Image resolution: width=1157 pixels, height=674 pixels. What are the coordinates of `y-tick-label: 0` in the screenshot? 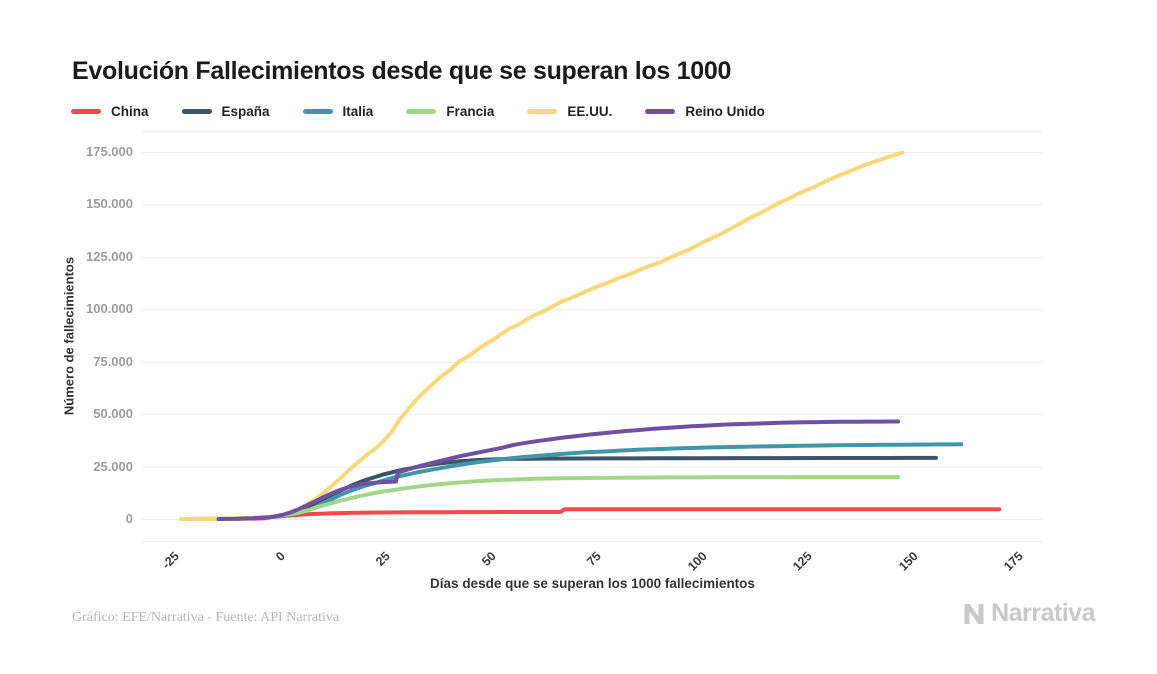 It's located at (129, 518).